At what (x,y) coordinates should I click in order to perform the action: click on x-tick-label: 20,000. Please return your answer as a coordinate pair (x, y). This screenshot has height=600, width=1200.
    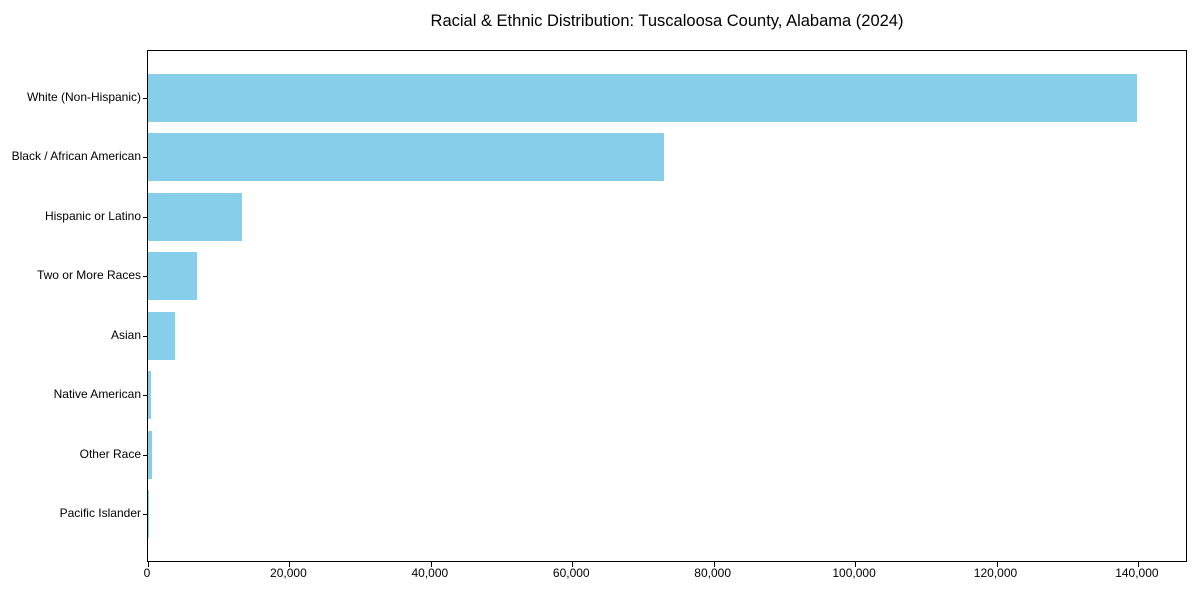
    Looking at the image, I should click on (288, 573).